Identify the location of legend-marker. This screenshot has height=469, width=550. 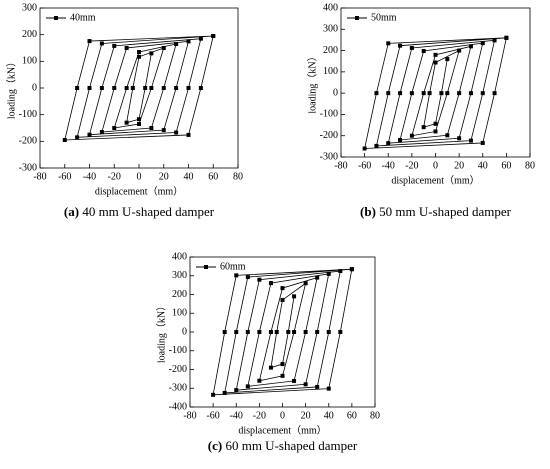
(206, 267).